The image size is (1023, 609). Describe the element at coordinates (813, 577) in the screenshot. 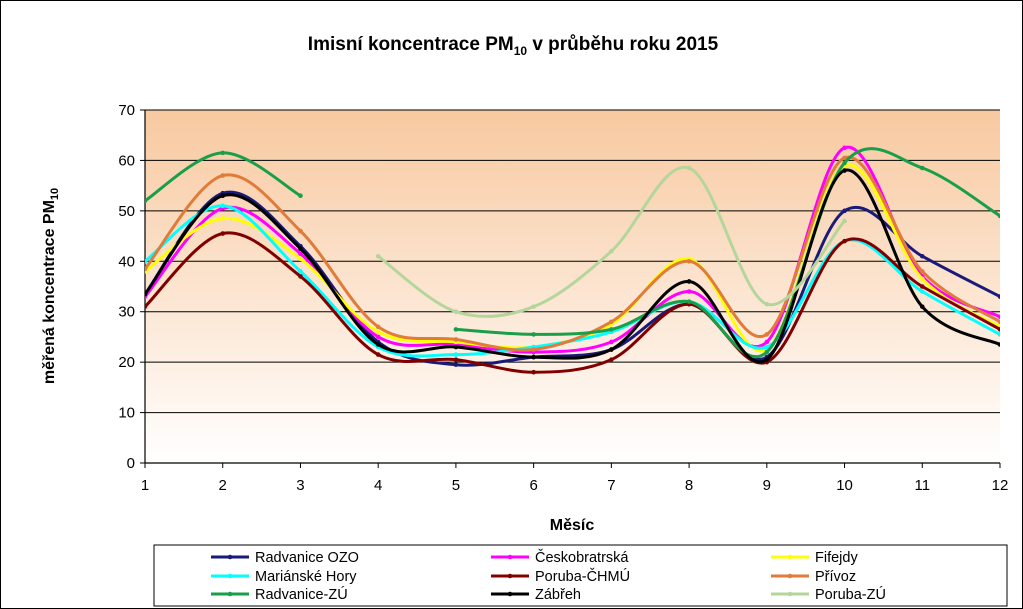

I see `legend-item: Přívoz` at that location.